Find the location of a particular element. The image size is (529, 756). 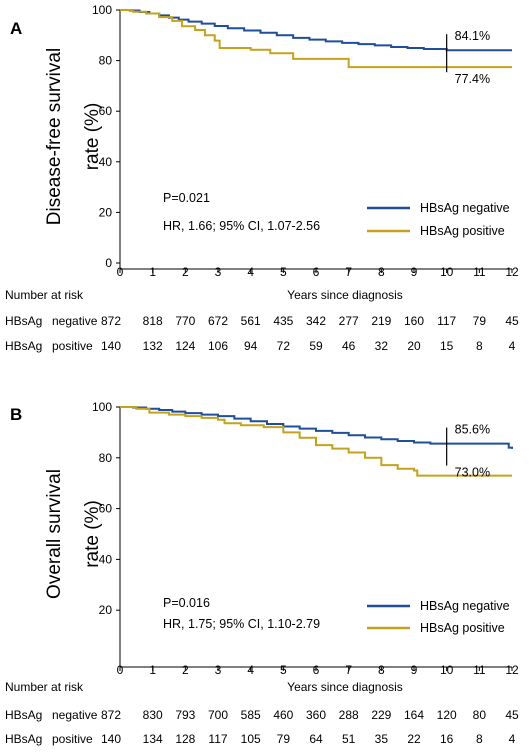

y-tick-label: 20 is located at coordinates (106, 610).